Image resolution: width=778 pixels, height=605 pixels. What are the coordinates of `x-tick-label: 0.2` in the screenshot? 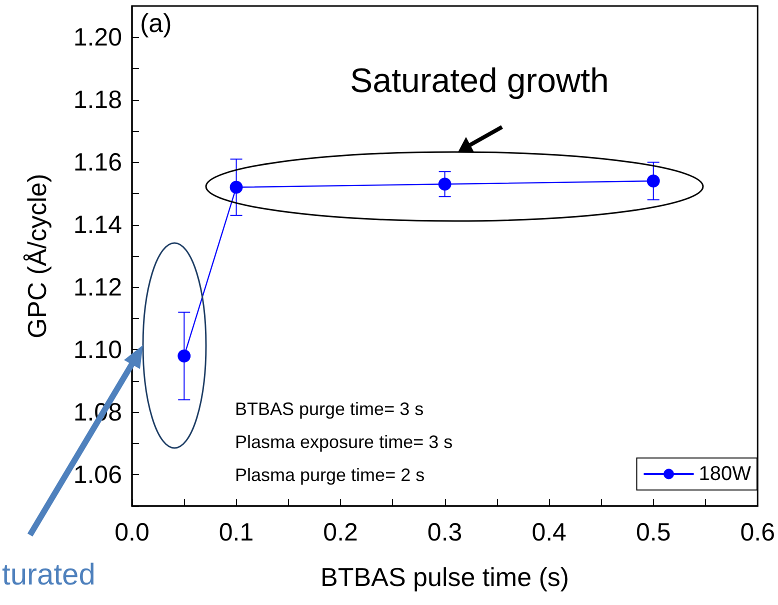 It's located at (340, 532).